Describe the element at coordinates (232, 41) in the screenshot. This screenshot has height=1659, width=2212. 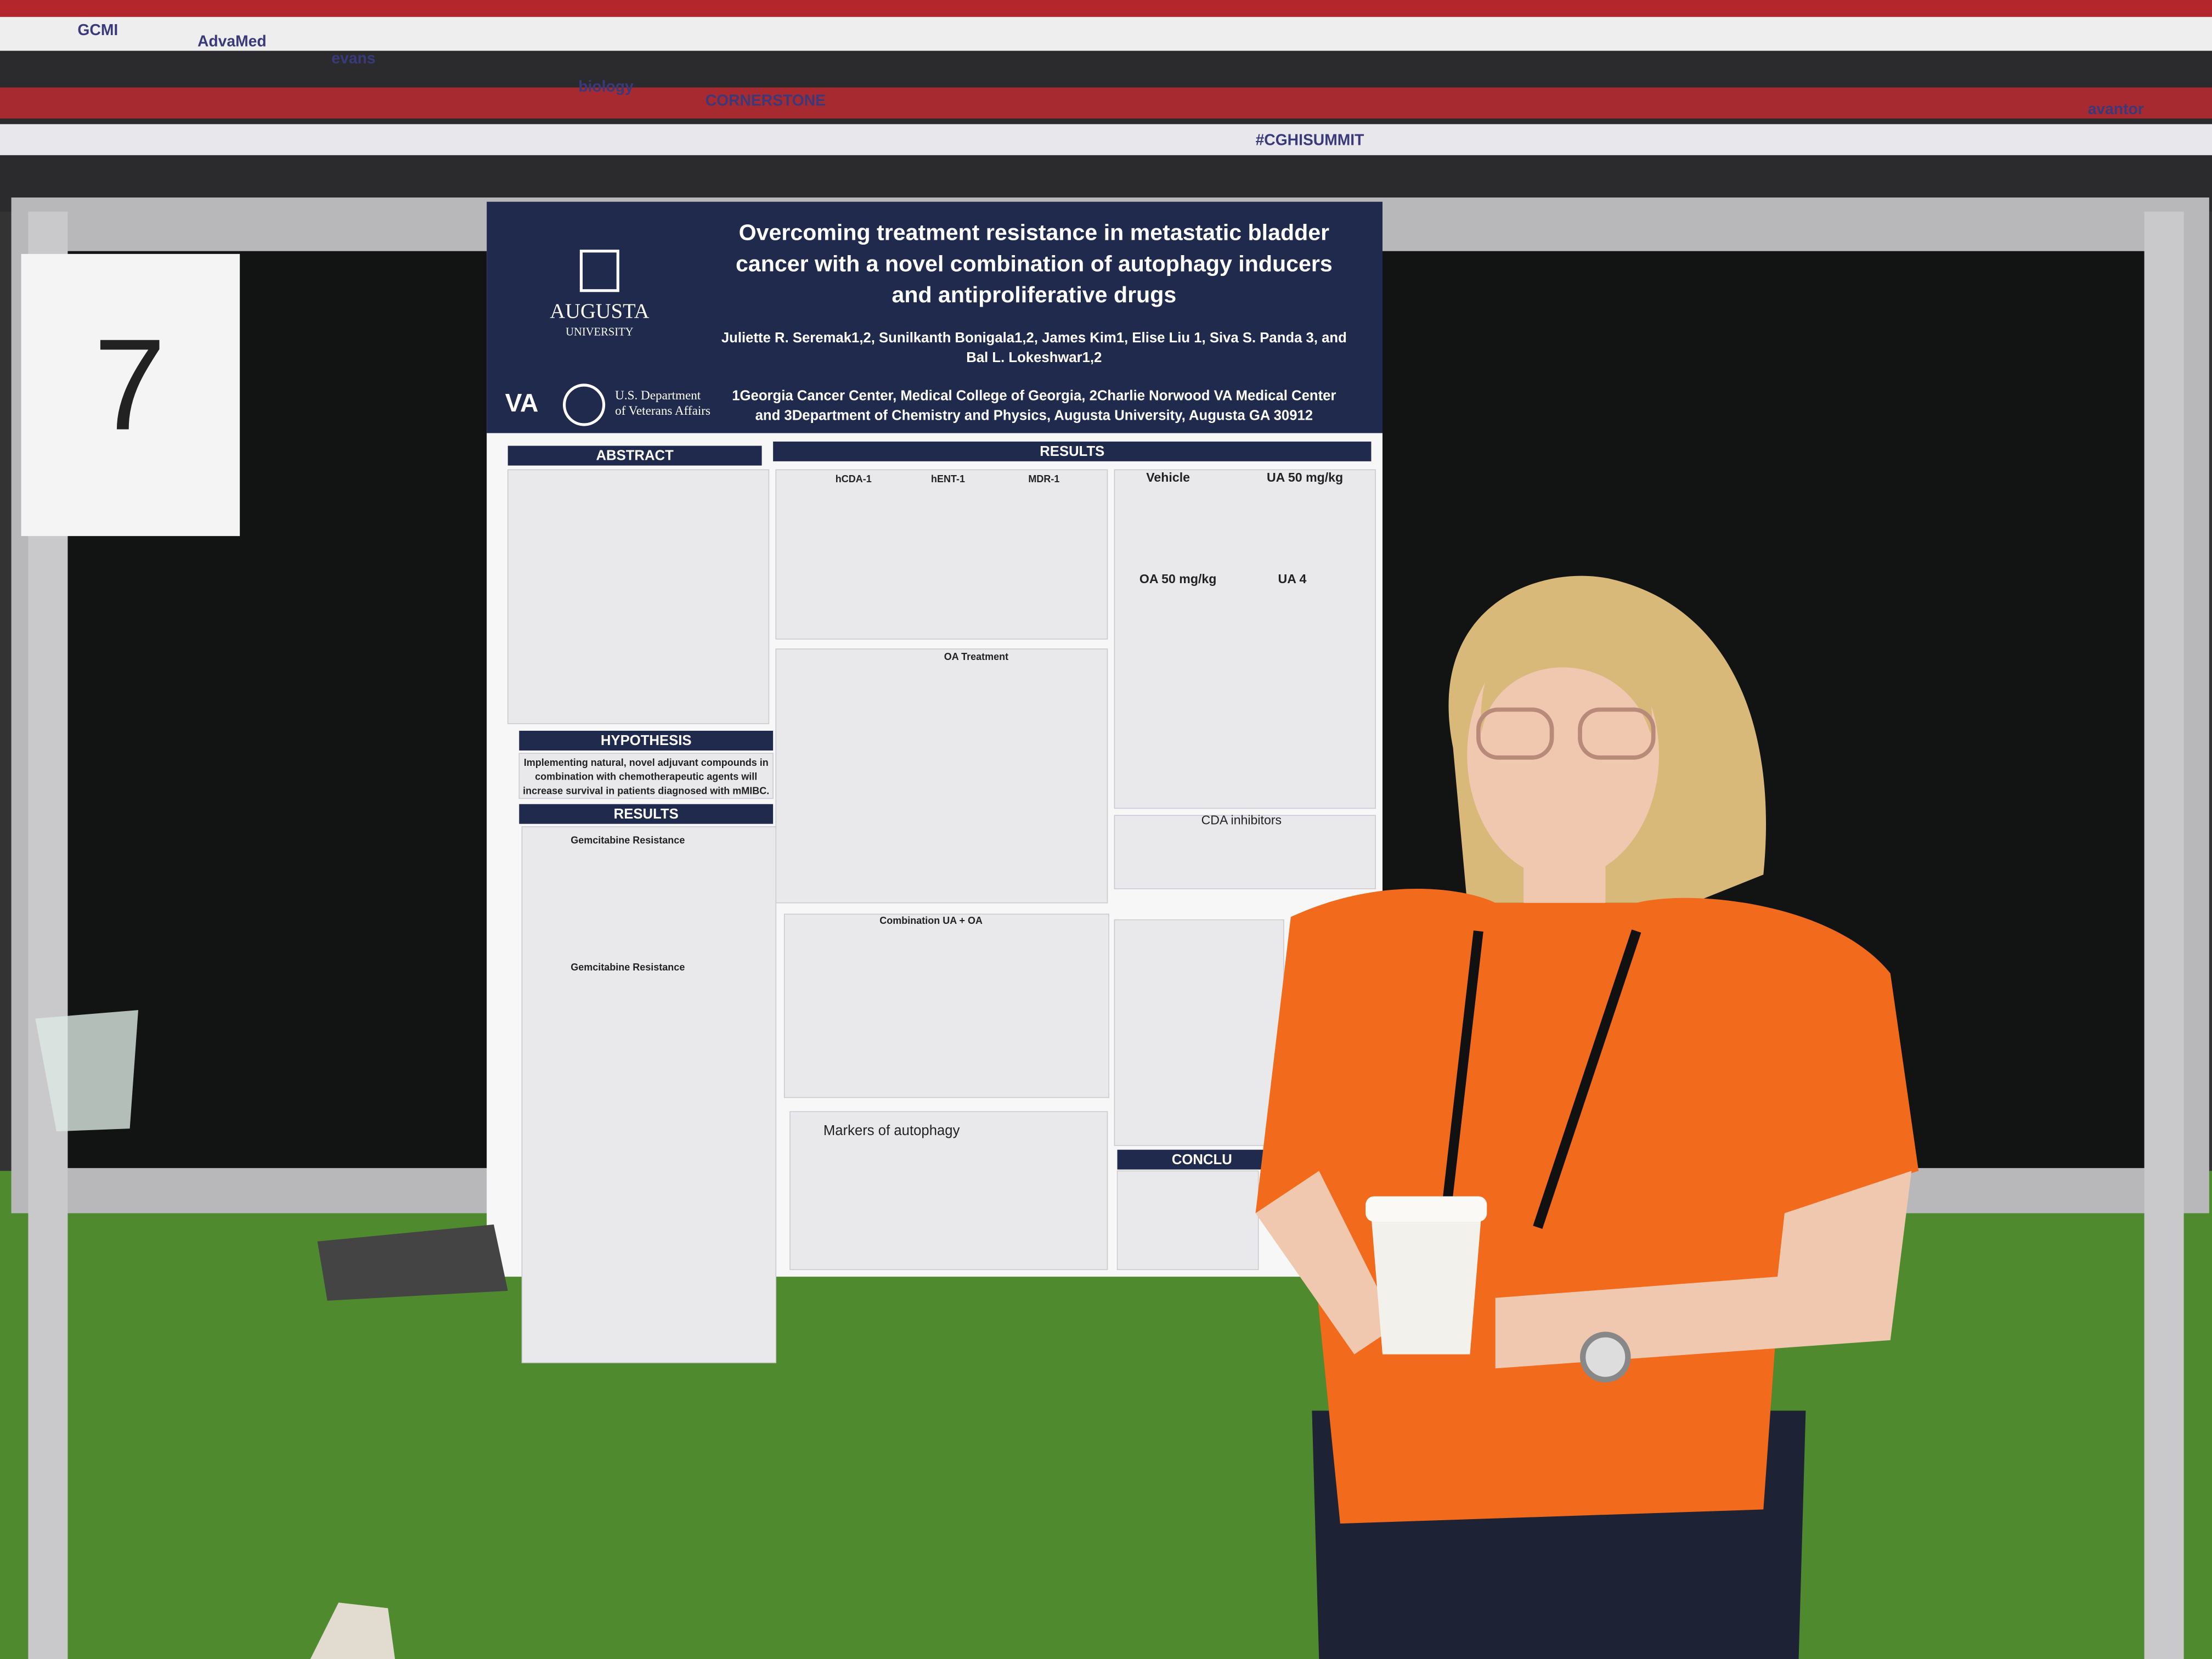
I see `banner-logo: AdvaMed` at that location.